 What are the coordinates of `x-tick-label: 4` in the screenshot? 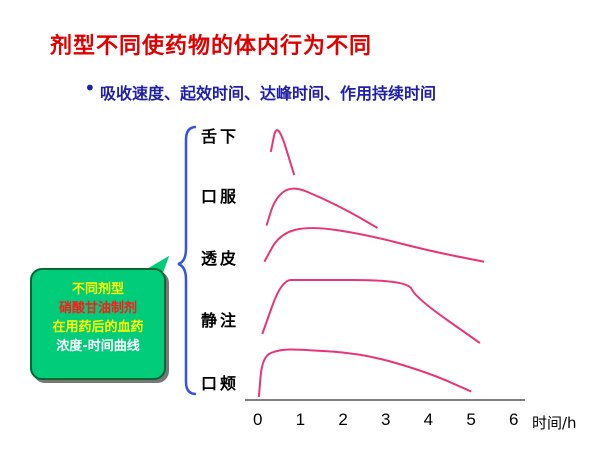 It's located at (428, 419).